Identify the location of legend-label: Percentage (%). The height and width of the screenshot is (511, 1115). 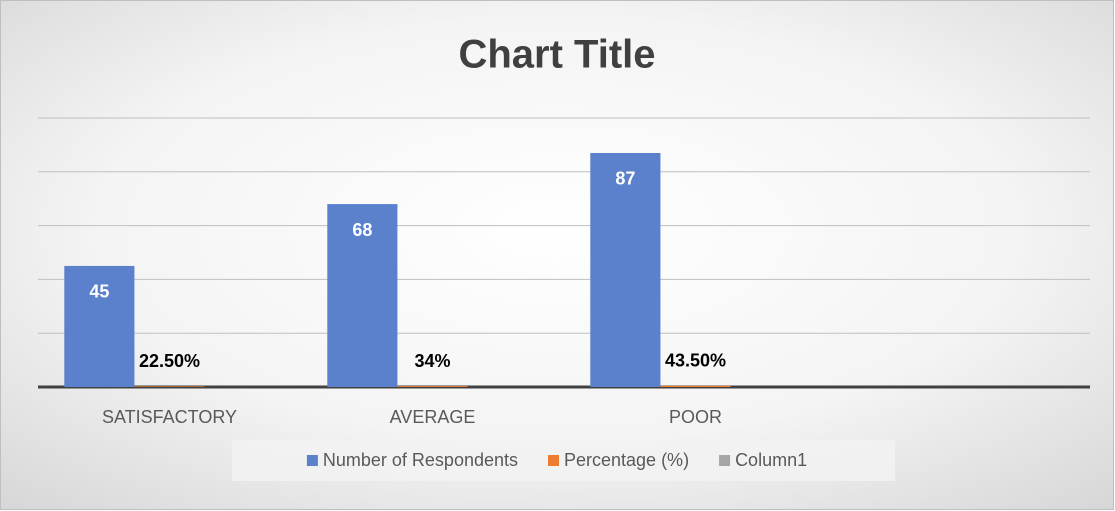
(626, 460).